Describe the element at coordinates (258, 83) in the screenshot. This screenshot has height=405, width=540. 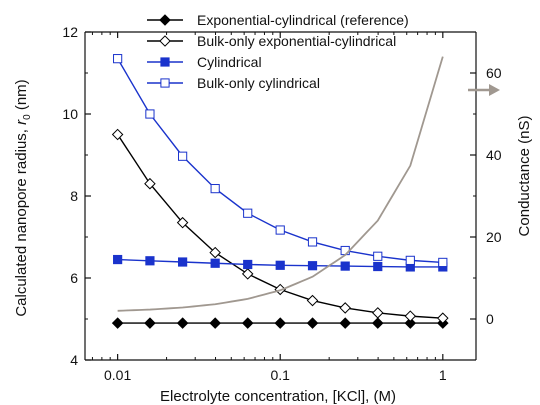
I see `legend-label: Bulk-only cylindrical` at that location.